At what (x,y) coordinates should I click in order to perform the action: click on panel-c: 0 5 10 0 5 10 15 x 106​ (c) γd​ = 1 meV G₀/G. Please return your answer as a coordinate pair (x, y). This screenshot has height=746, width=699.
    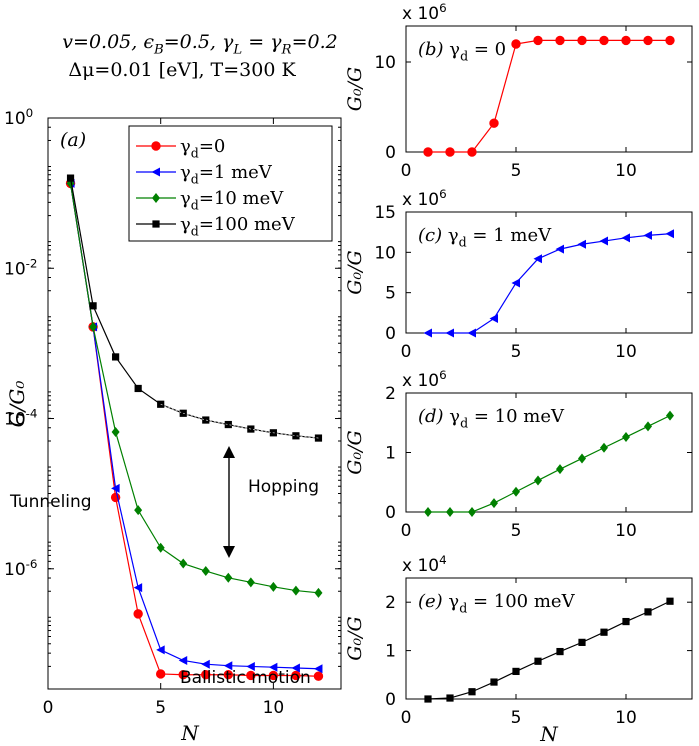
    Looking at the image, I should click on (518, 274).